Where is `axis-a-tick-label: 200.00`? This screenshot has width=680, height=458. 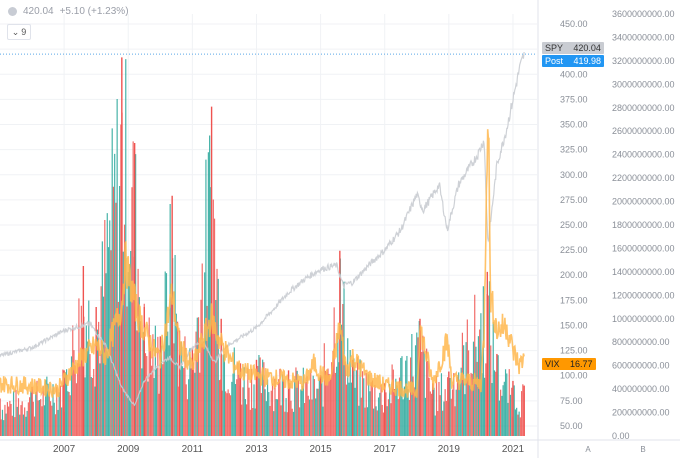 axis-a-tick-label: 200.00 is located at coordinates (574, 275).